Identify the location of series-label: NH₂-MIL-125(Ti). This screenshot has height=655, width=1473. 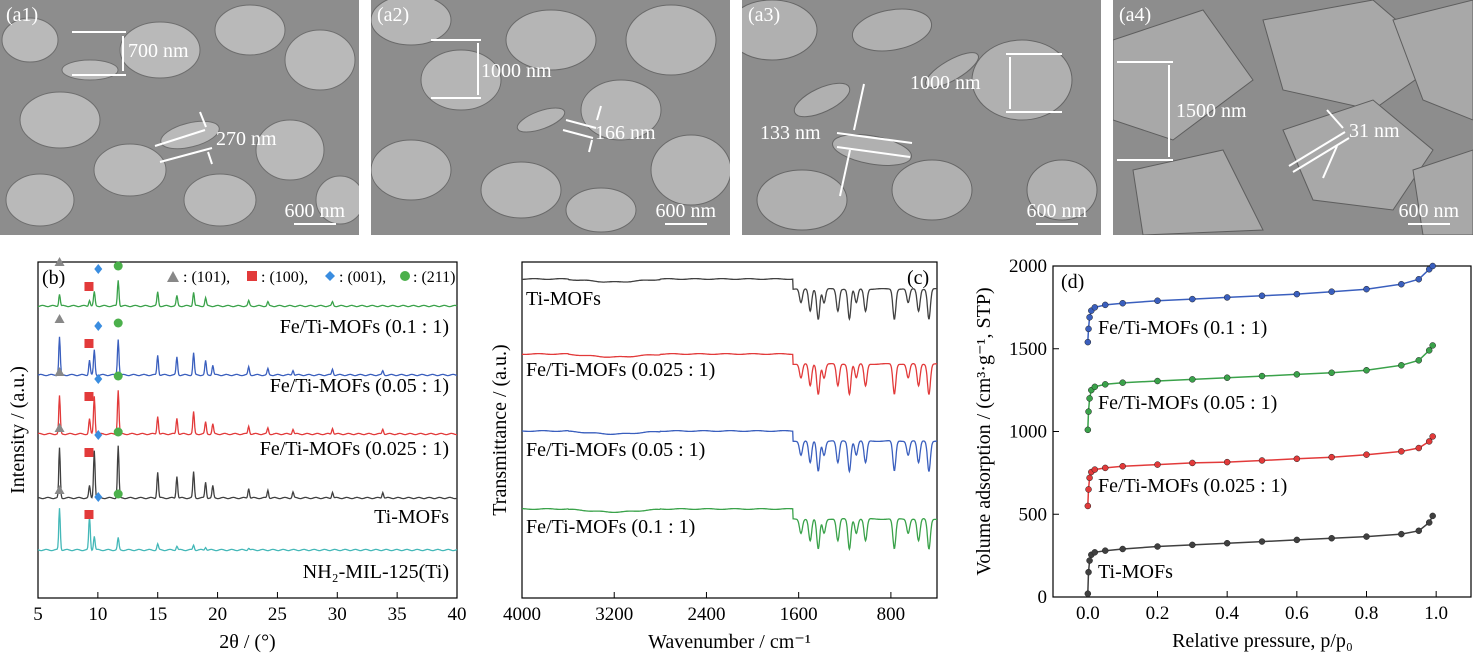
(376, 572).